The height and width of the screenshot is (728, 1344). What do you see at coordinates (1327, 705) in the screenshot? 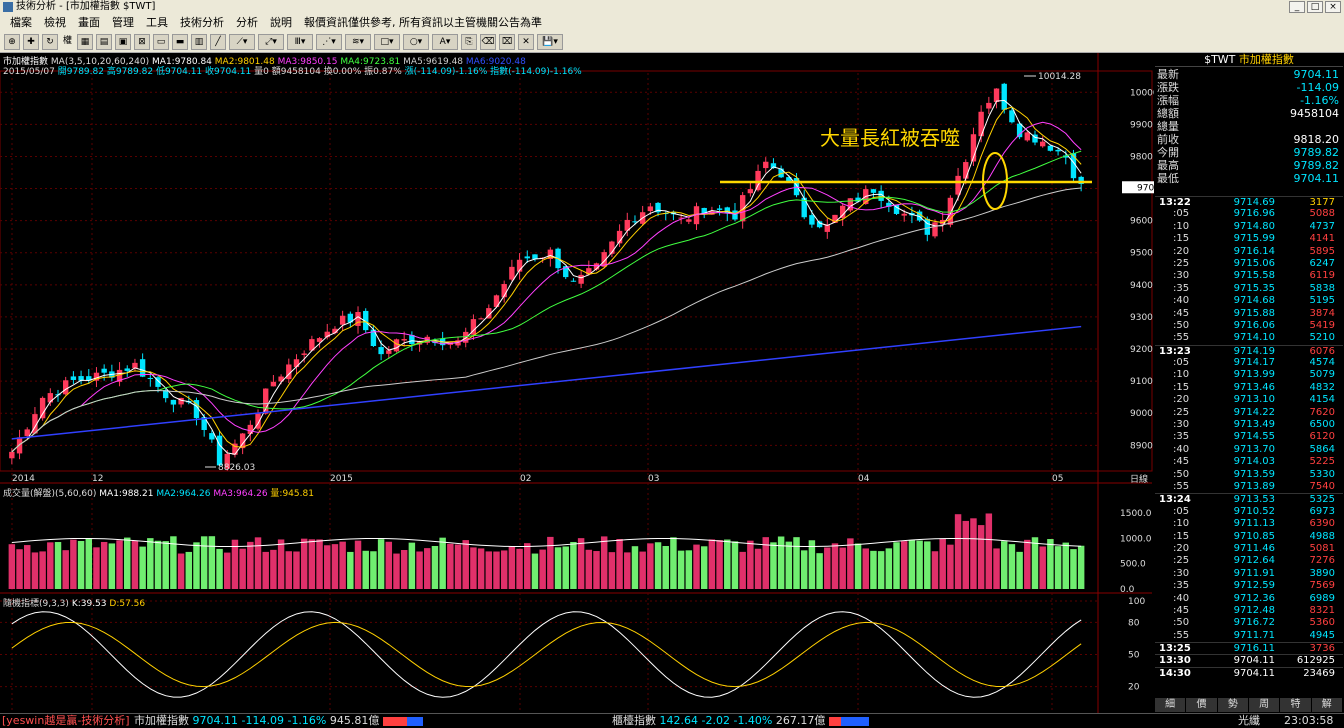
I see `quote-tab: 解` at bounding box center [1327, 705].